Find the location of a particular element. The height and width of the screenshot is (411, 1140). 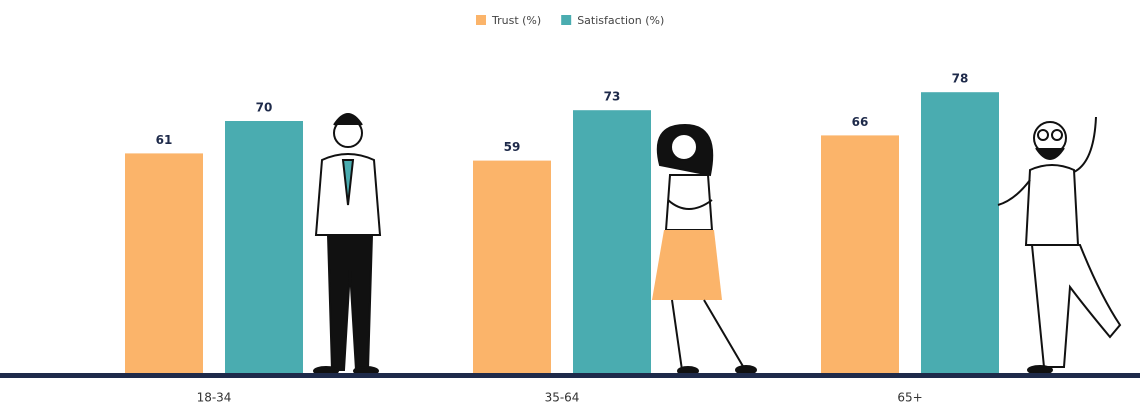

value-label: 59 is located at coordinates (512, 147).